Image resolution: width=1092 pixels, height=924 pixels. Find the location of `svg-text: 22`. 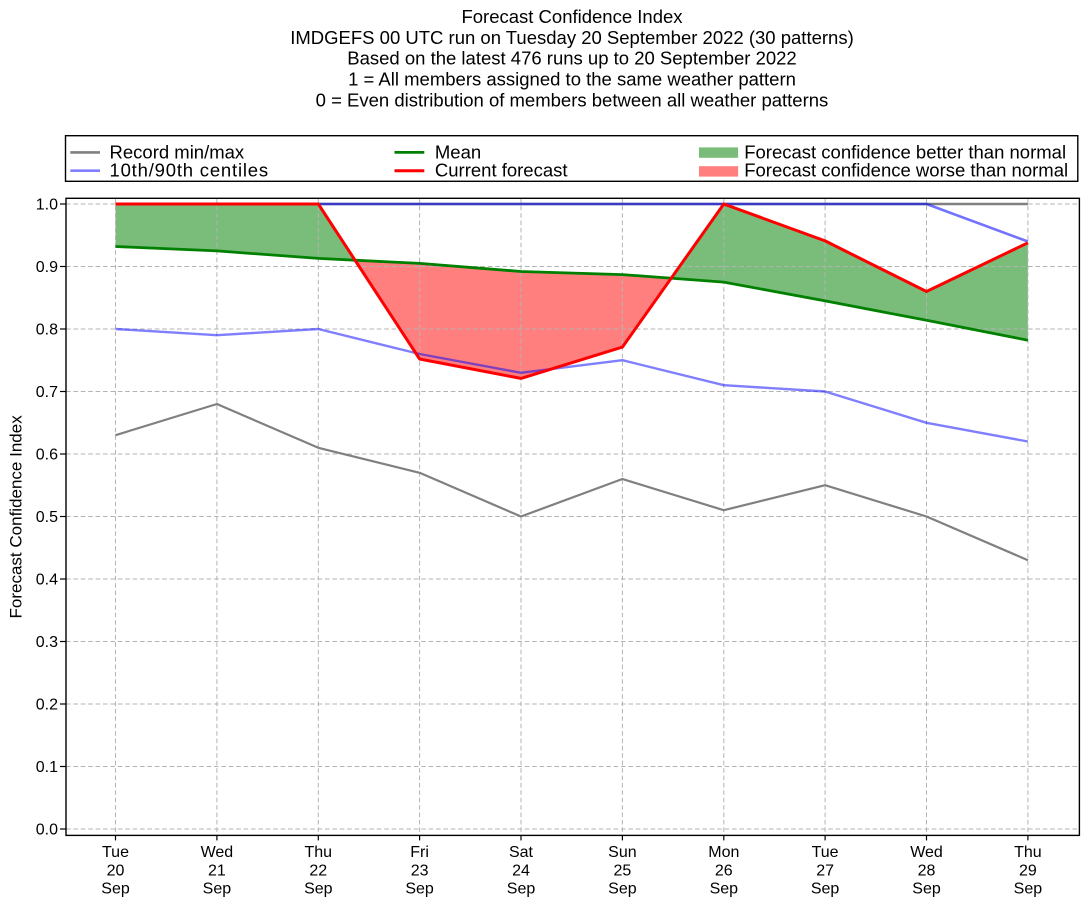

svg-text: 22 is located at coordinates (318, 870).